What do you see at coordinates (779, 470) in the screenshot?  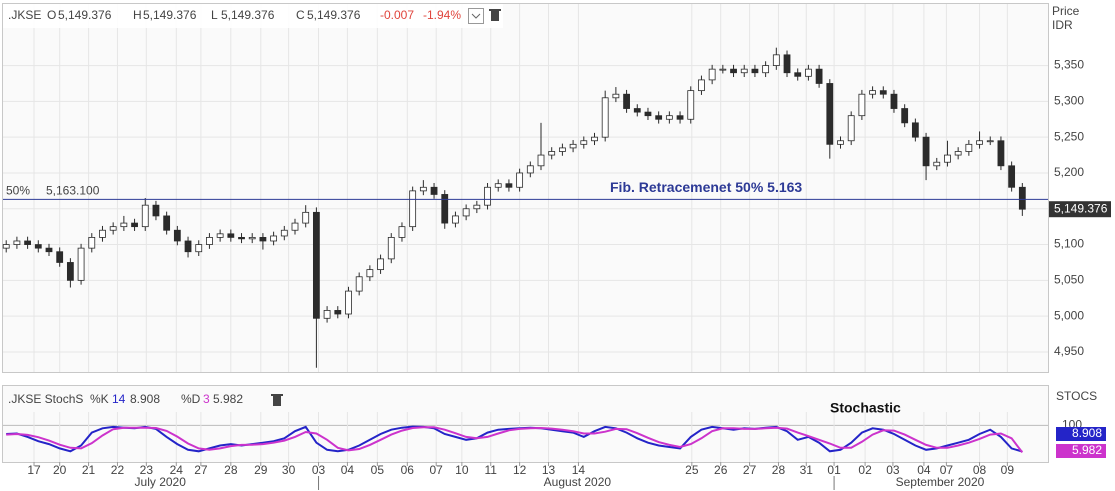 I see `x-tick-label: 28` at bounding box center [779, 470].